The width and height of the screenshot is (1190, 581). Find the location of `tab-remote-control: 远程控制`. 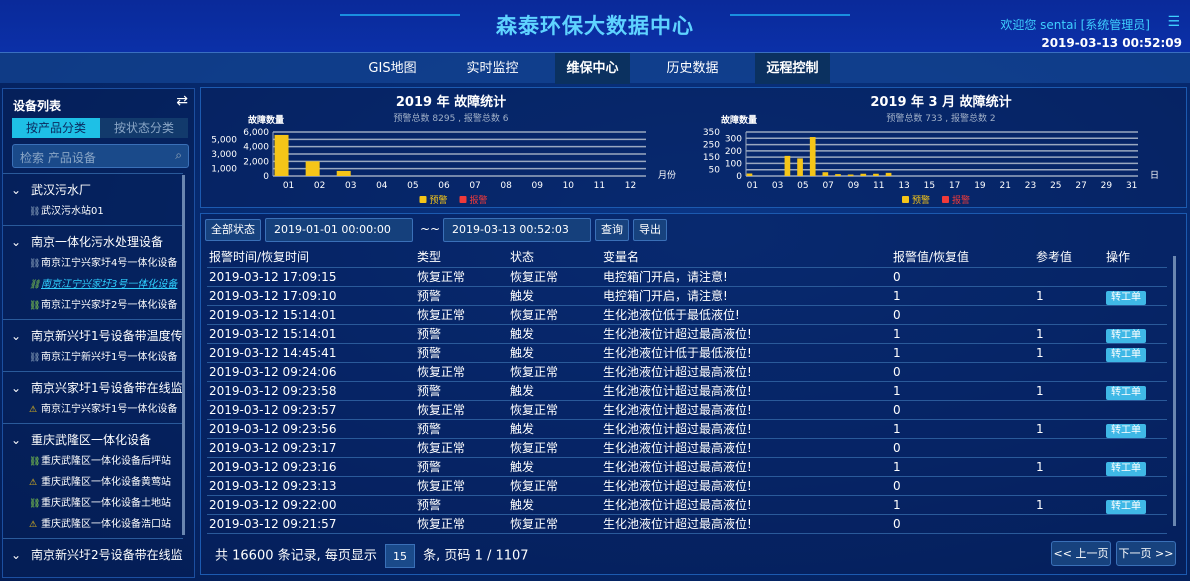

tab-remote-control: 远程控制 is located at coordinates (792, 68).